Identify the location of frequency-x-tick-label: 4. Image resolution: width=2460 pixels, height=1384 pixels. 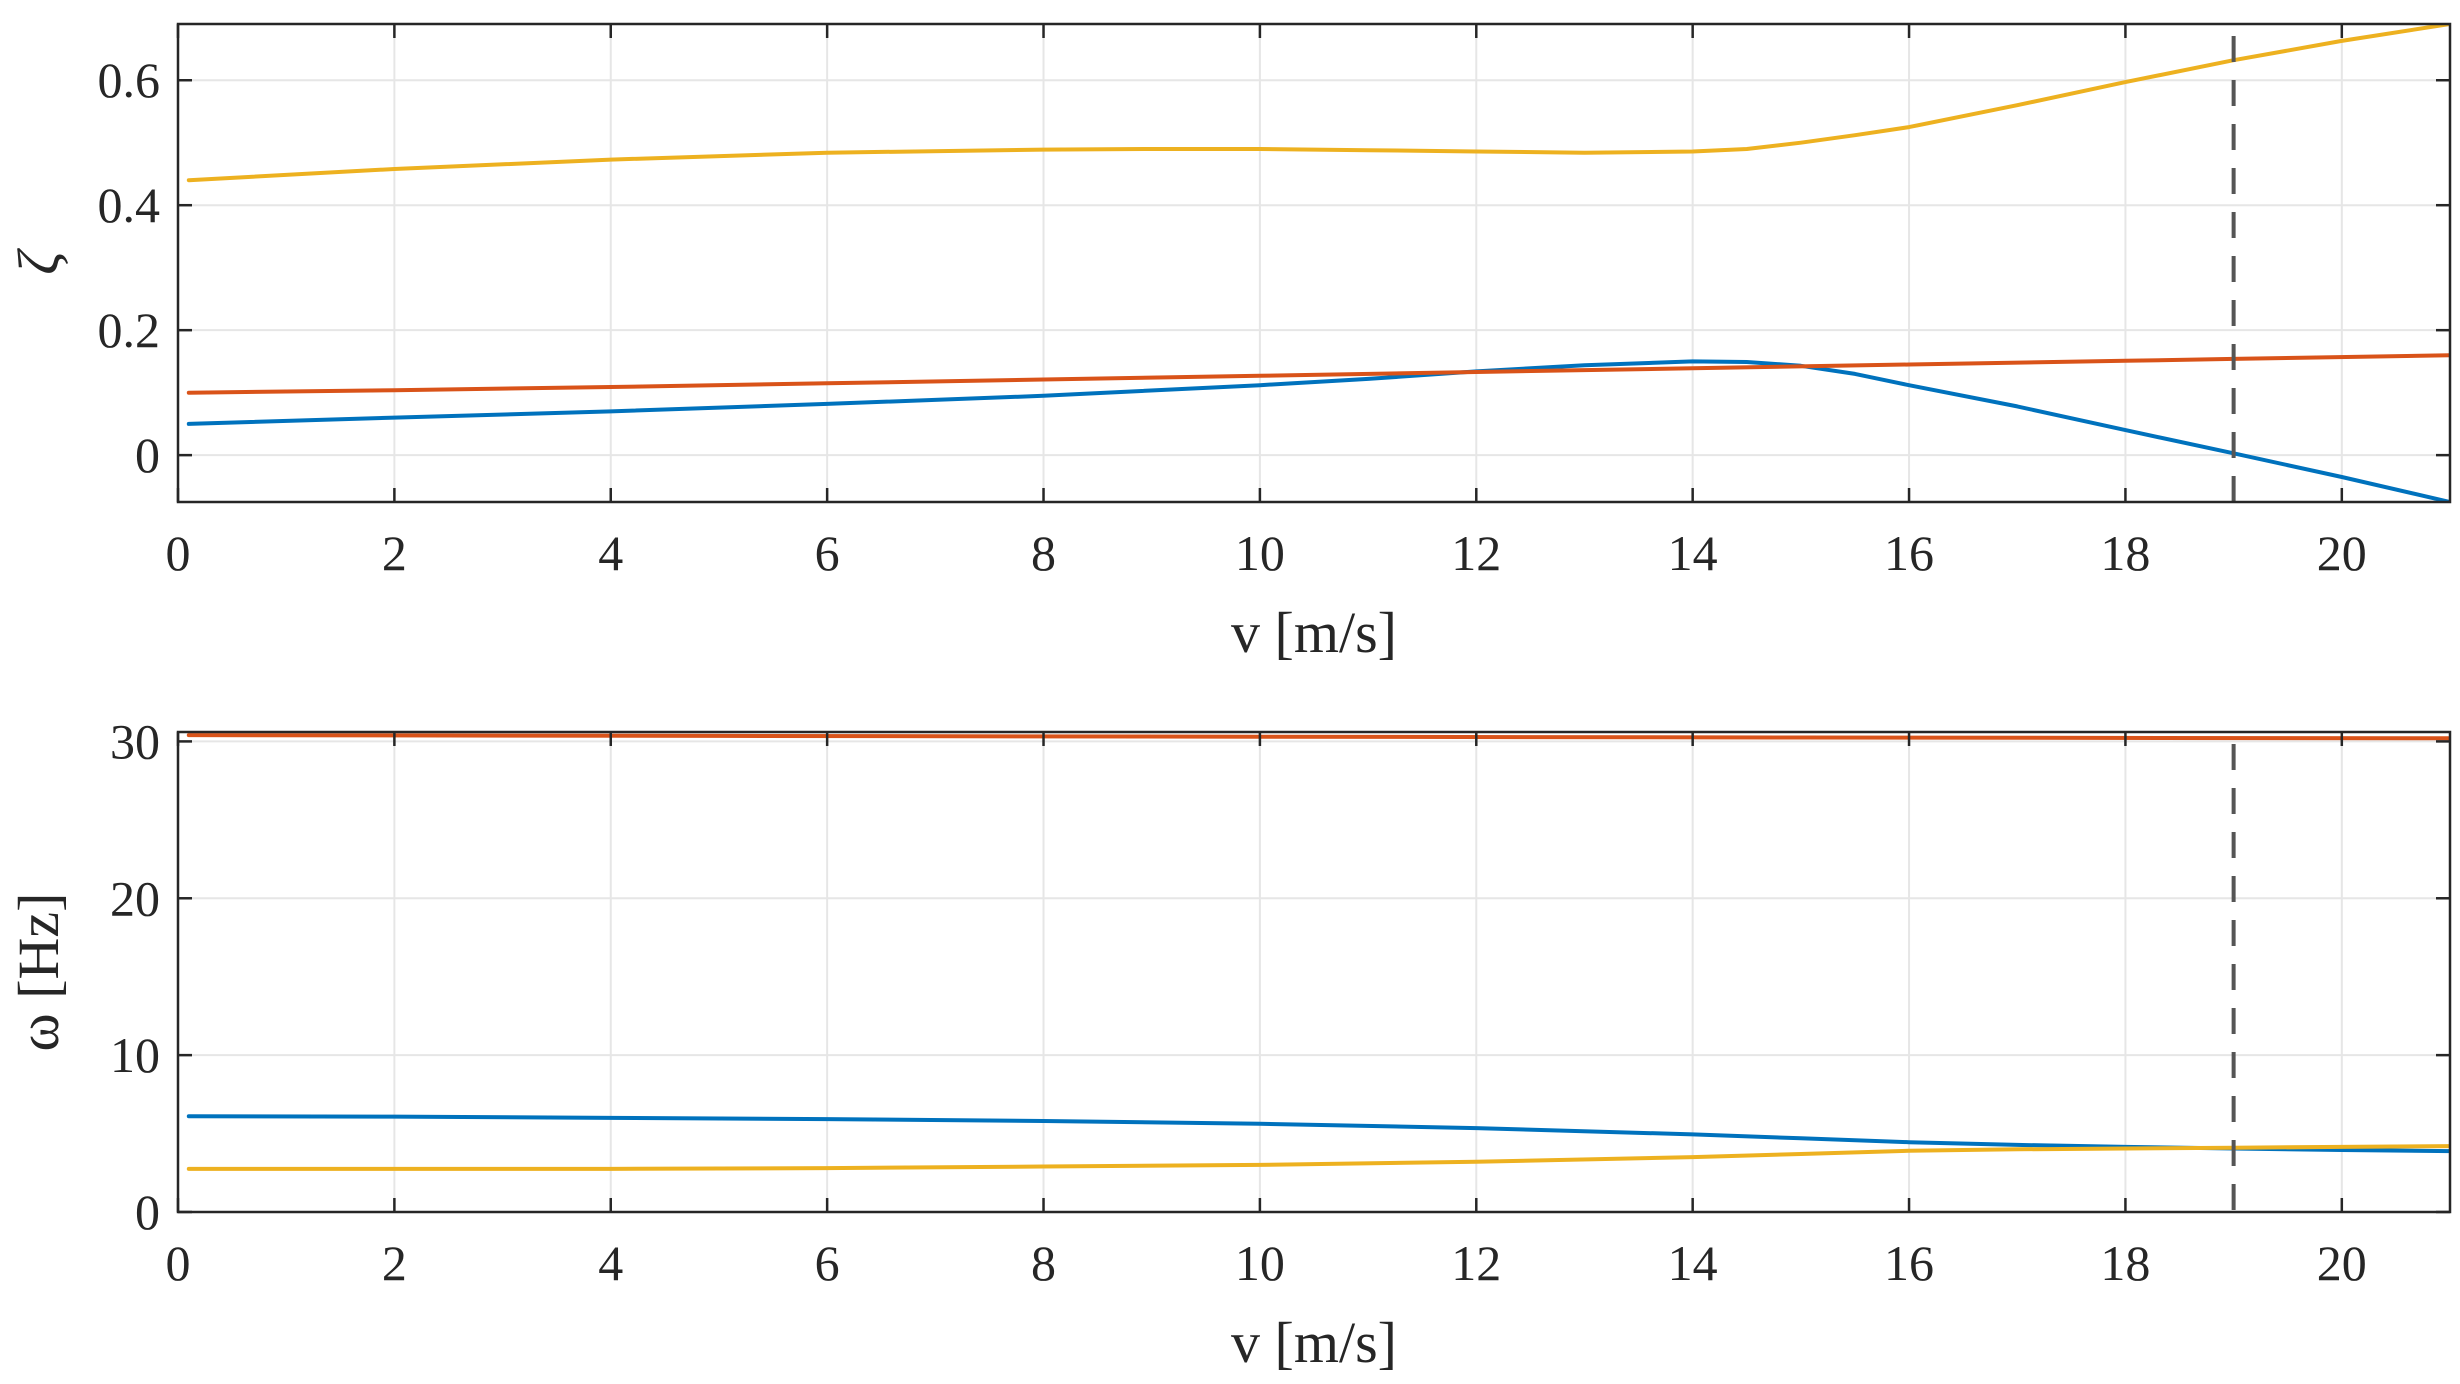
(610, 1263).